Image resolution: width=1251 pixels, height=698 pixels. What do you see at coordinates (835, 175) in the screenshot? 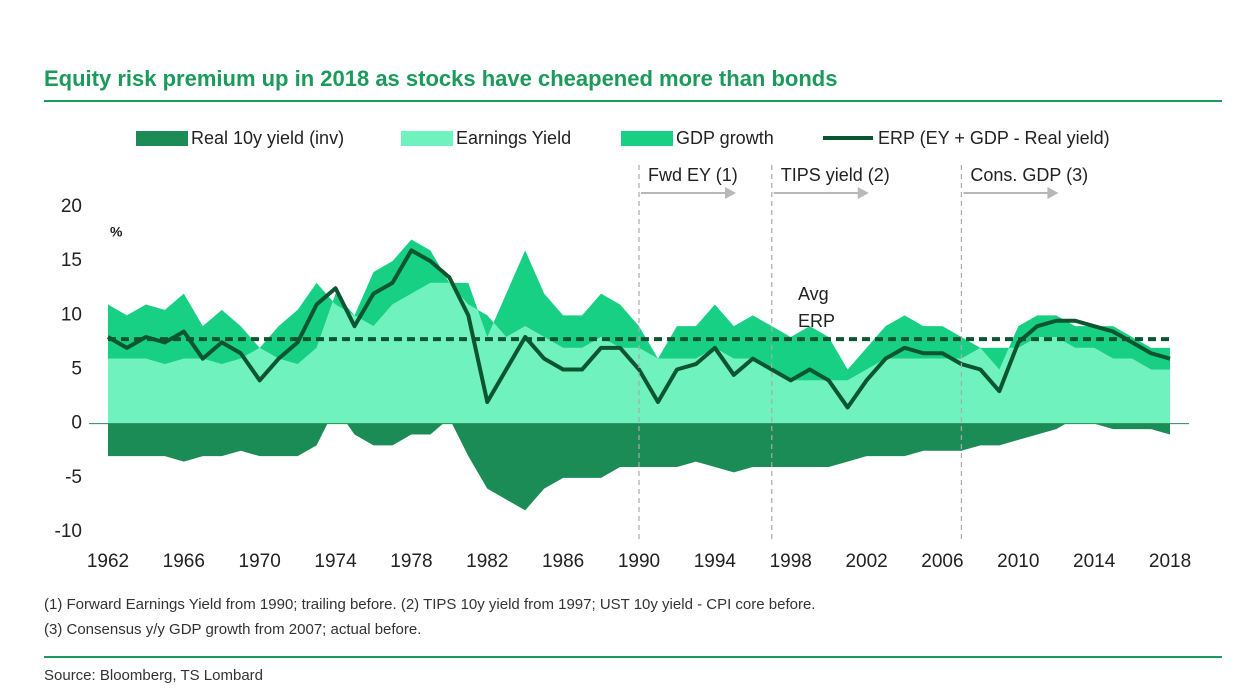
I see `regime-label: TIPS yield (2)` at bounding box center [835, 175].